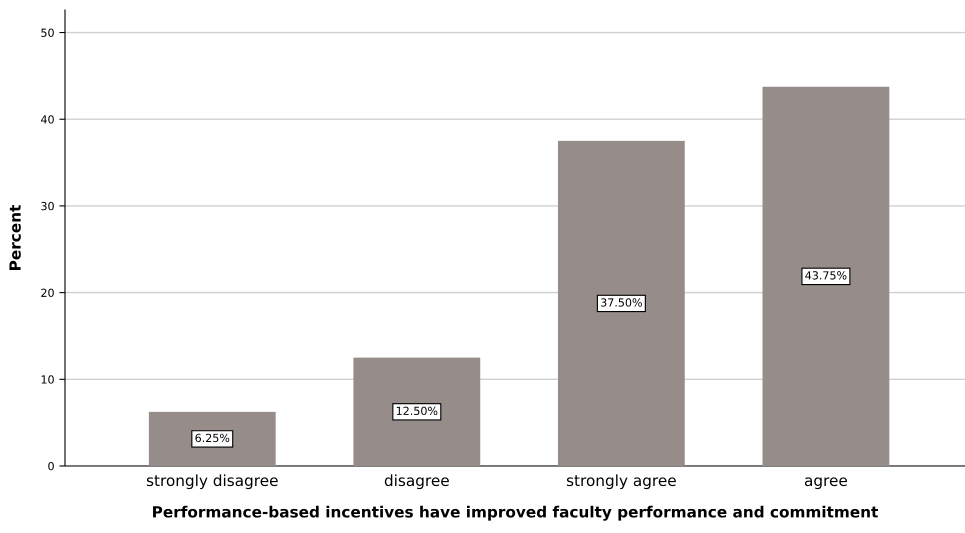 Image resolution: width=965 pixels, height=533 pixels. What do you see at coordinates (47, 119) in the screenshot?
I see `y-tick-label: 40` at bounding box center [47, 119].